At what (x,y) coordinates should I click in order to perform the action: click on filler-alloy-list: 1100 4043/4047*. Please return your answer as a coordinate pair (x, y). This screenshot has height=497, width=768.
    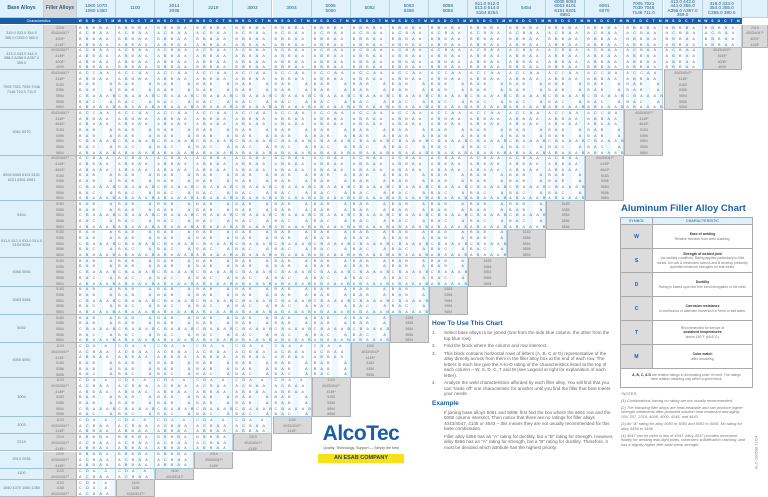
    Looking at the image, I should click on (60, 474).